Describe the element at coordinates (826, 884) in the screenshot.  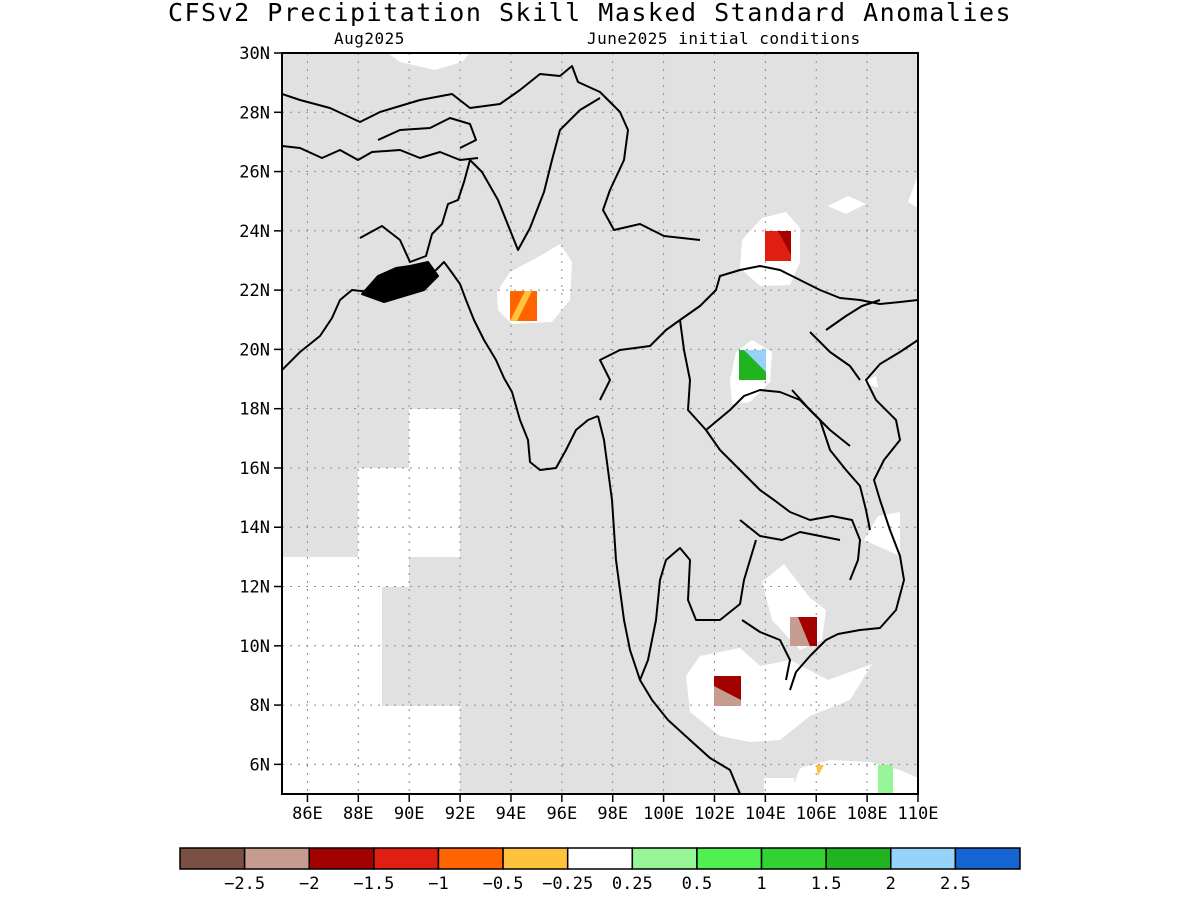
I see `colorbar-label: 1.5` at that location.